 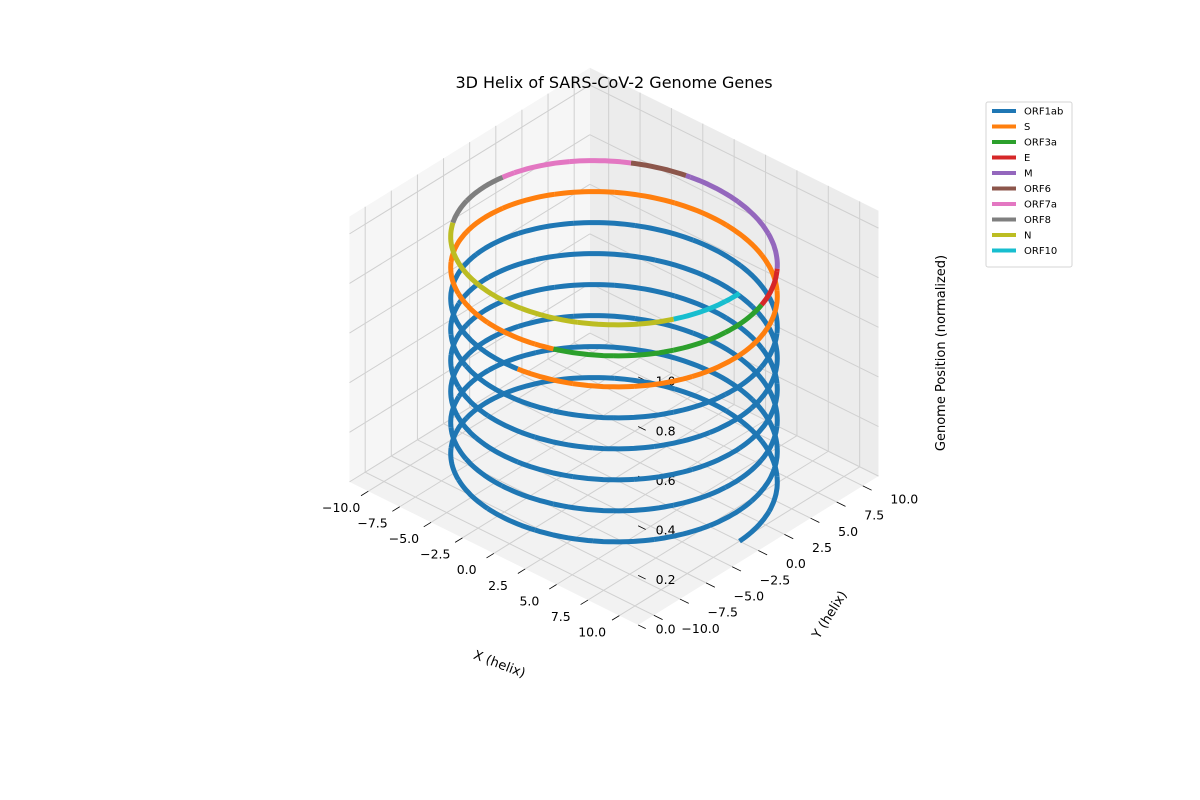 What do you see at coordinates (941, 353) in the screenshot?
I see `z-axis-label: Genome Position (normalized)` at bounding box center [941, 353].